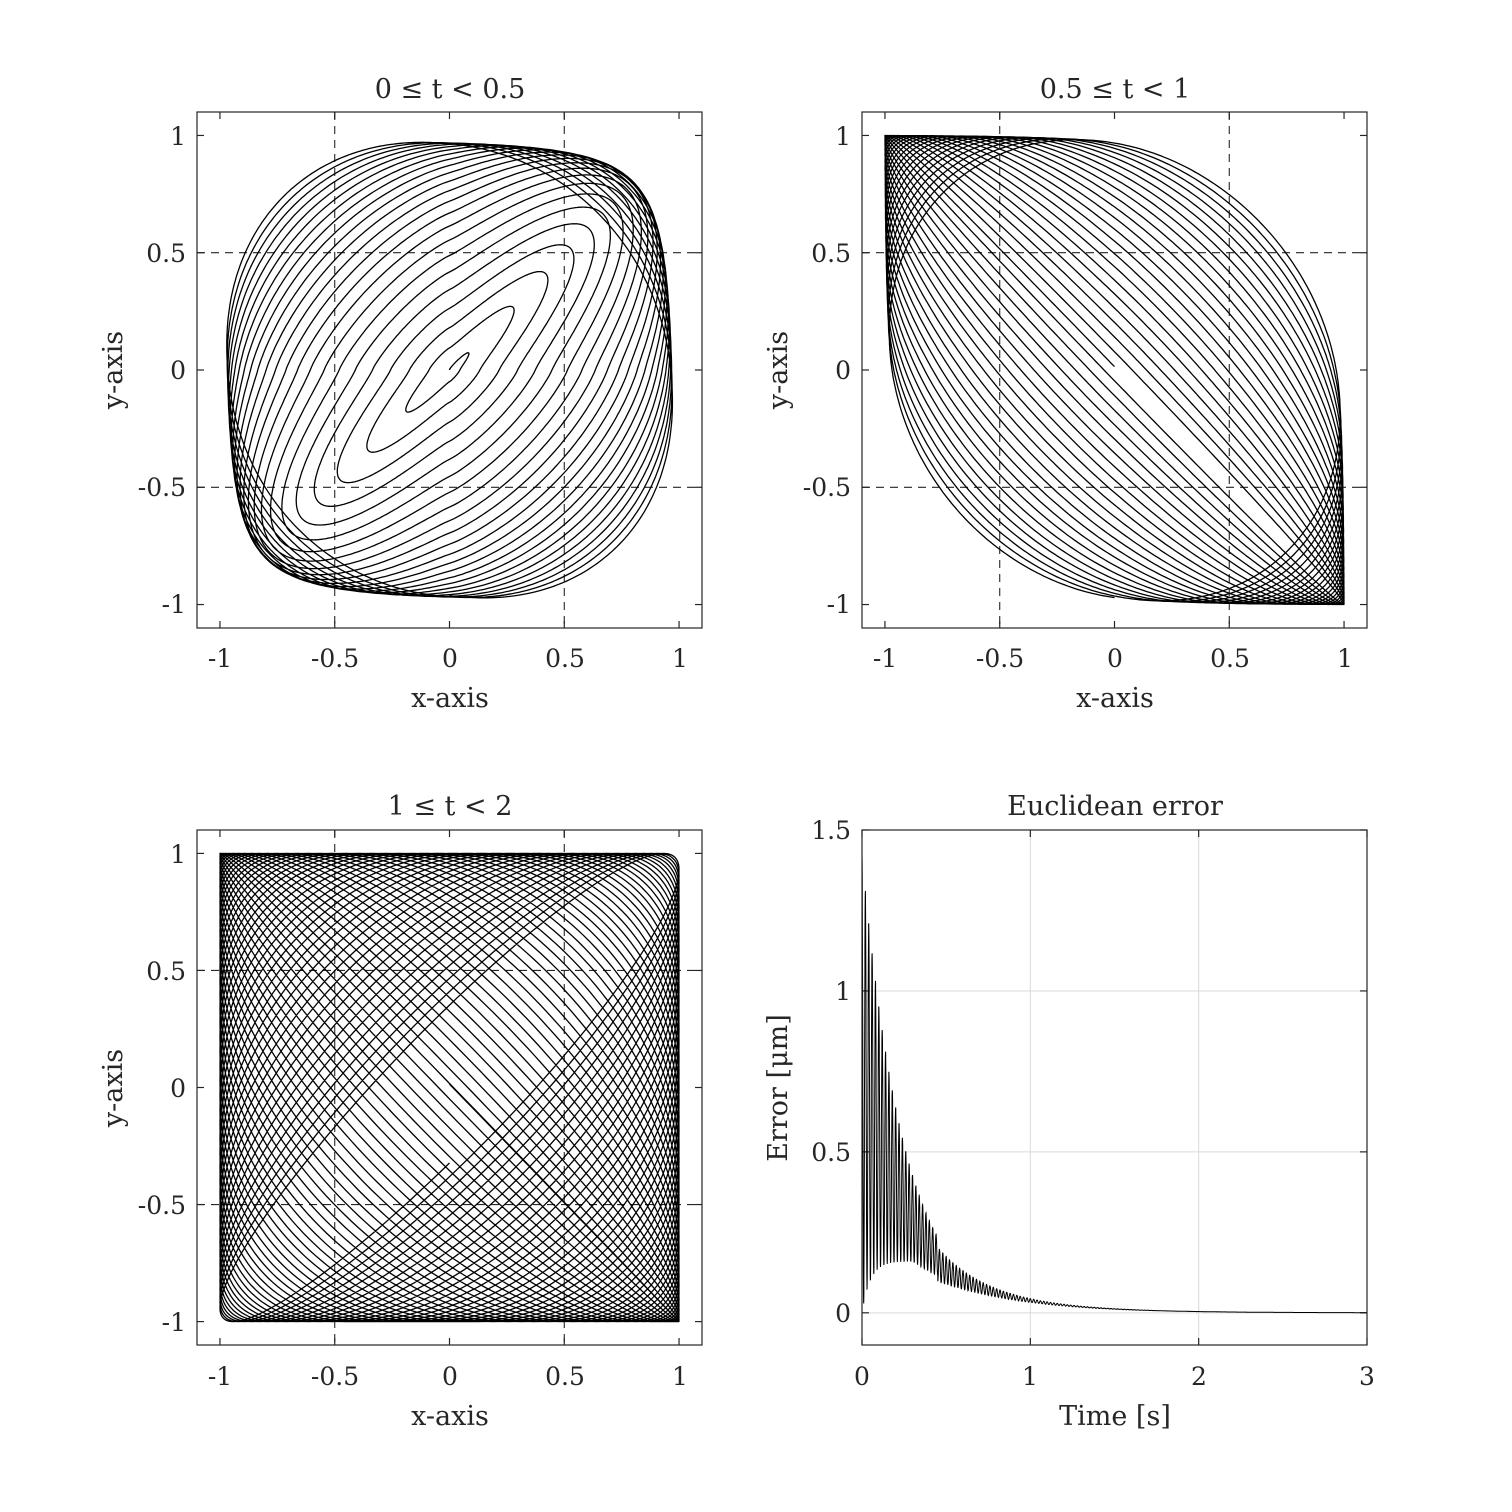  I want to click on panel-4-xtick-3: 3, so click(1367, 1376).